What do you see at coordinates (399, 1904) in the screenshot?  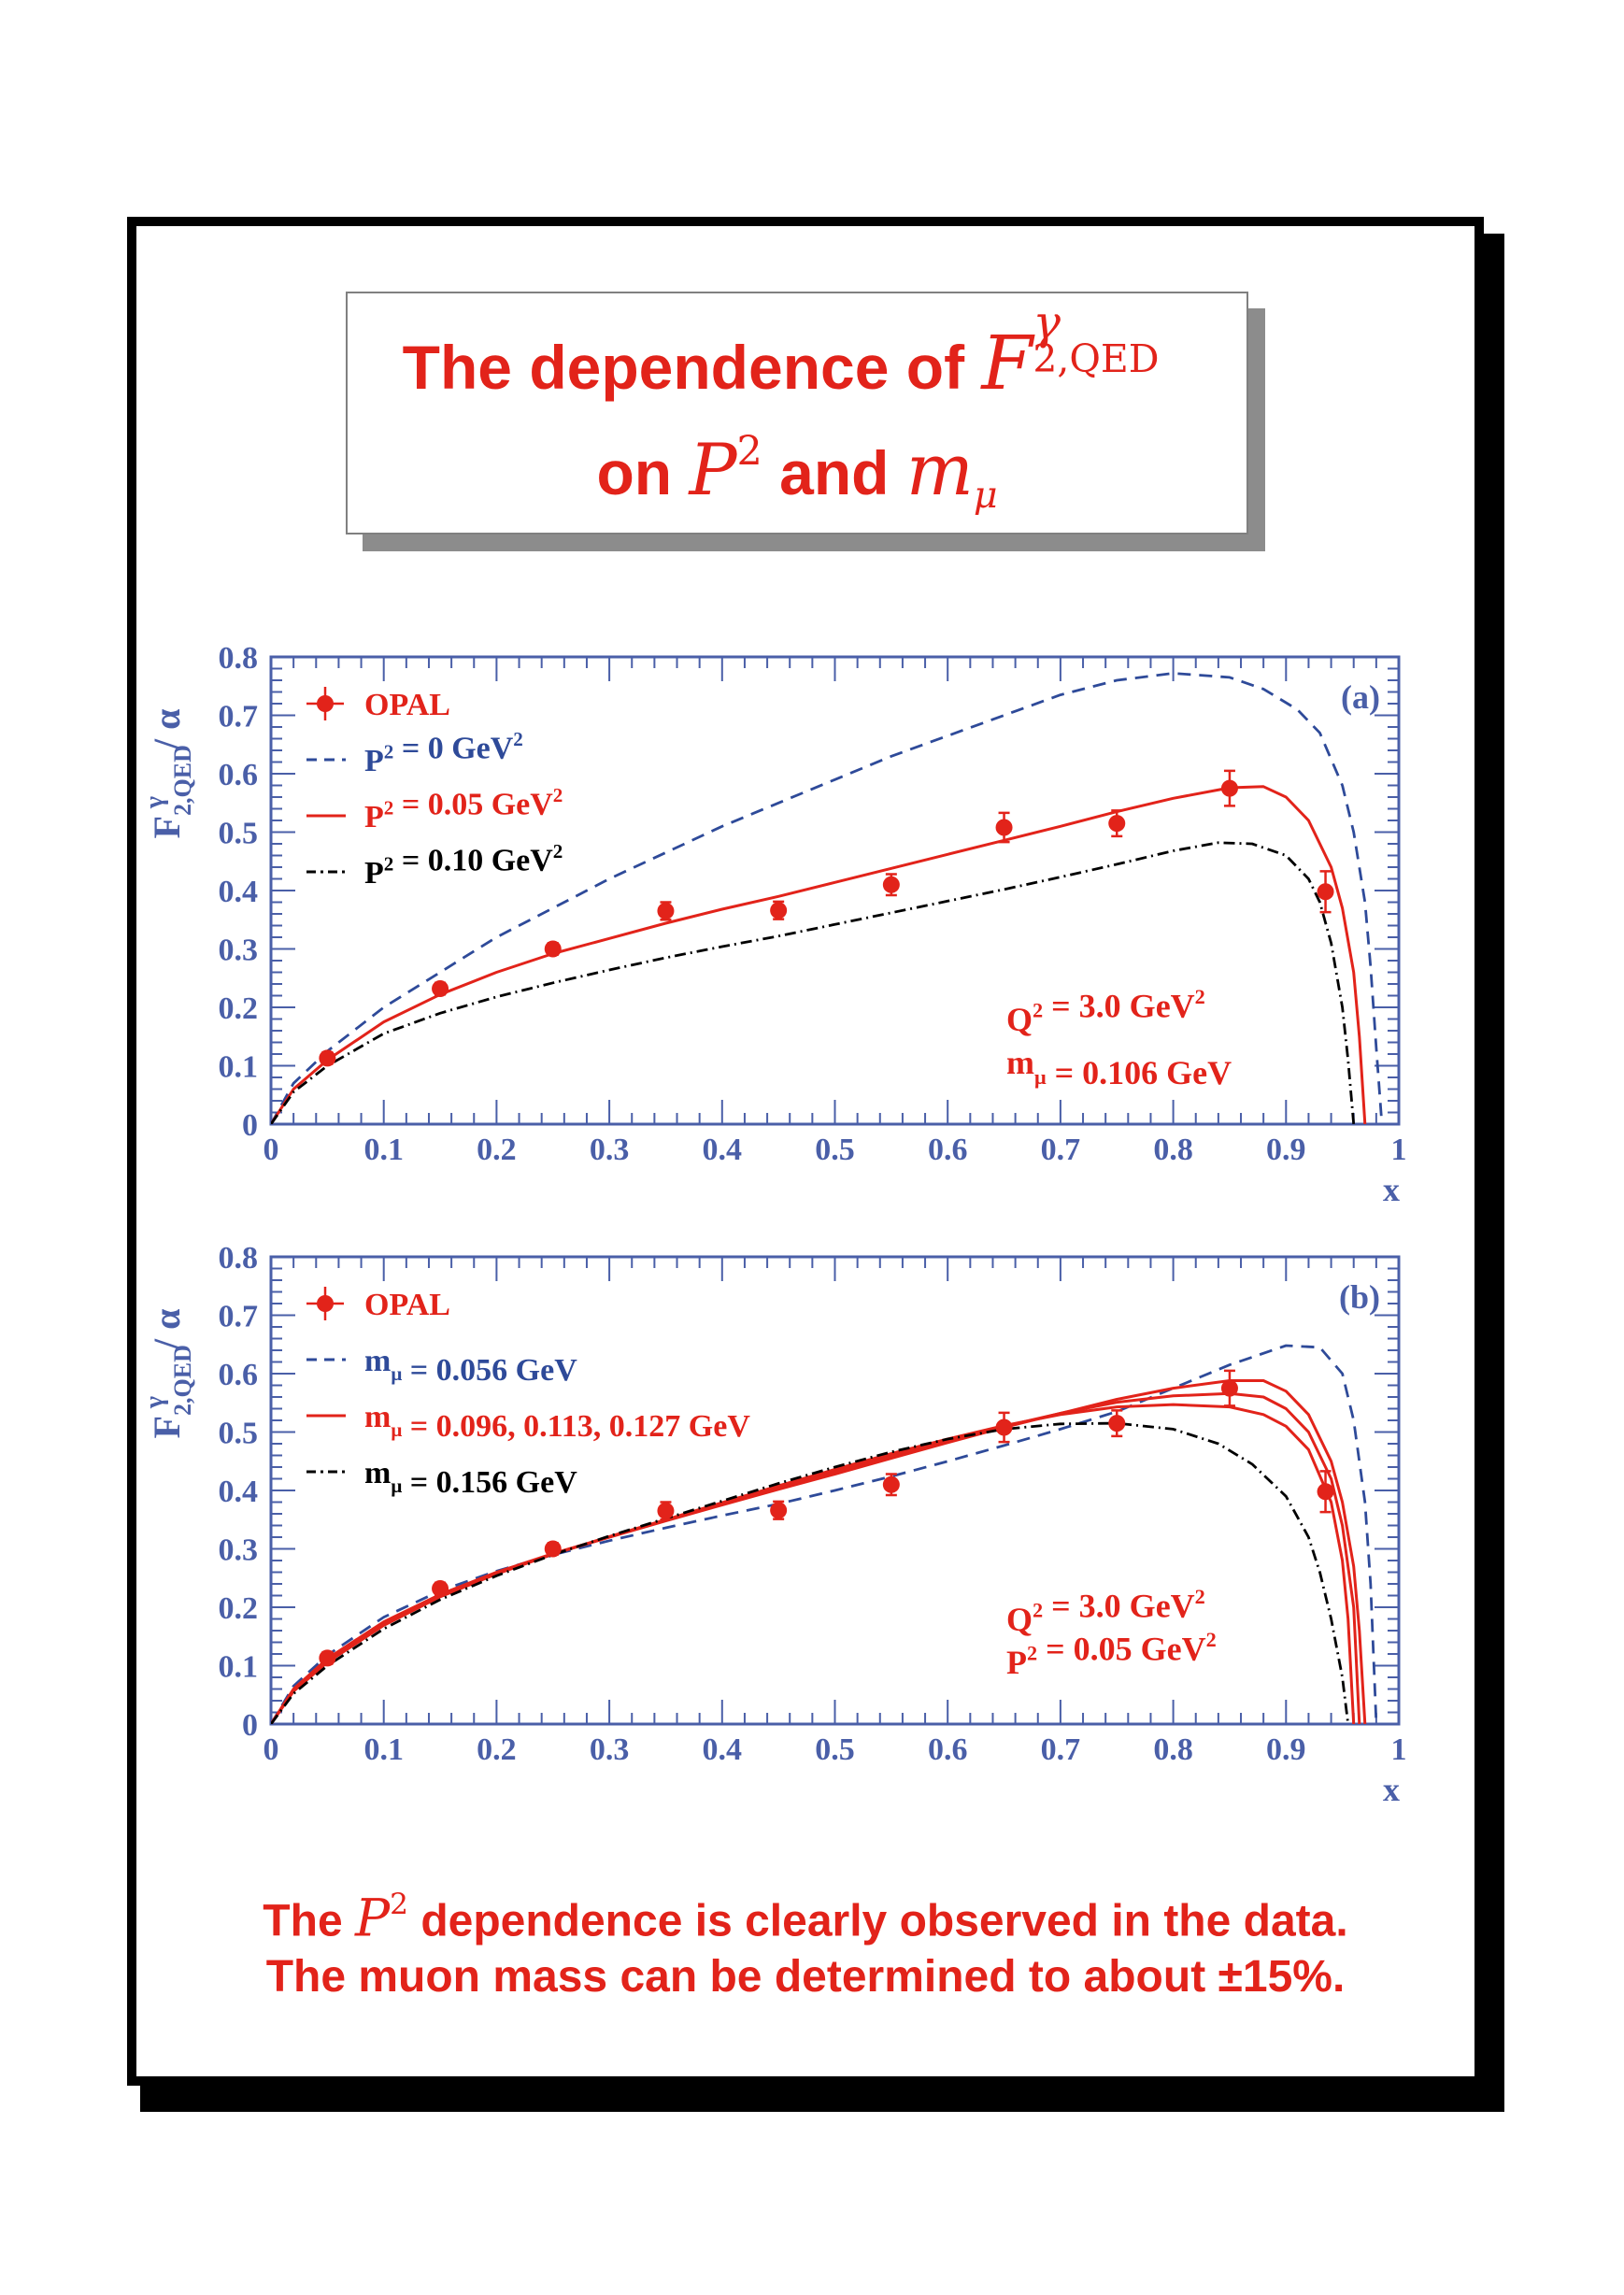 I see `conclusion-symbol-p-sup: 2` at bounding box center [399, 1904].